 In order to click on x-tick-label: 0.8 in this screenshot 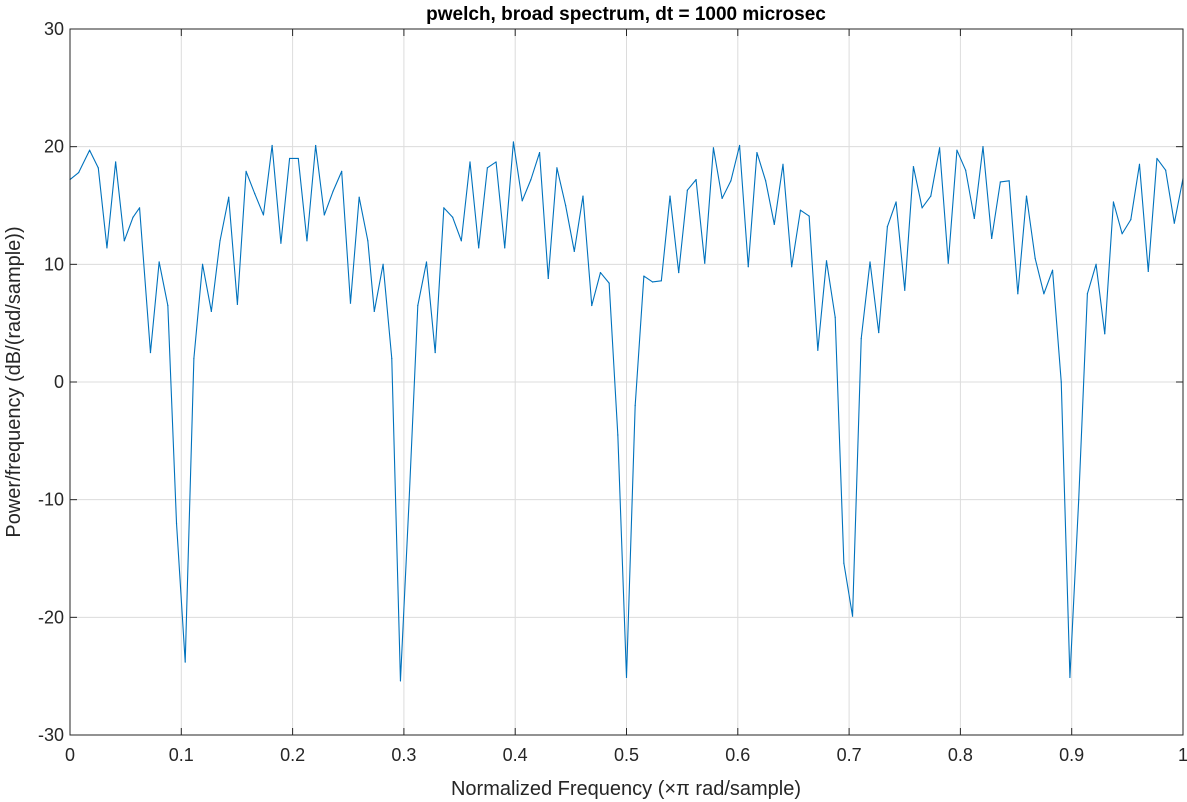, I will do `click(960, 755)`.